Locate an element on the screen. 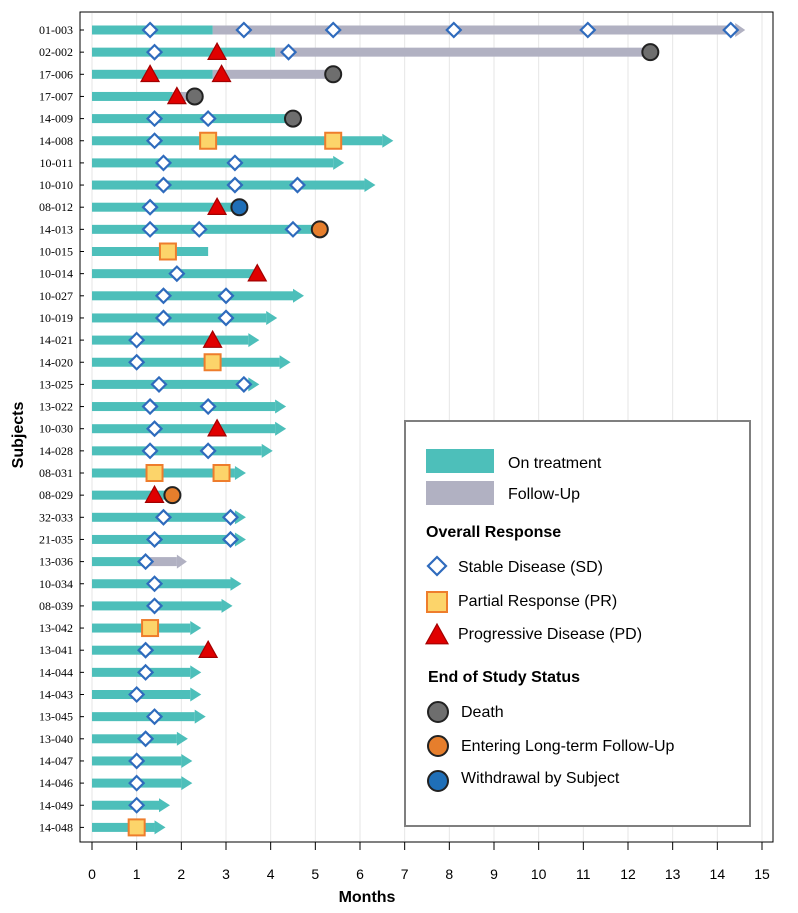 The height and width of the screenshot is (913, 798). subject-label: 10-010 is located at coordinates (56, 185).